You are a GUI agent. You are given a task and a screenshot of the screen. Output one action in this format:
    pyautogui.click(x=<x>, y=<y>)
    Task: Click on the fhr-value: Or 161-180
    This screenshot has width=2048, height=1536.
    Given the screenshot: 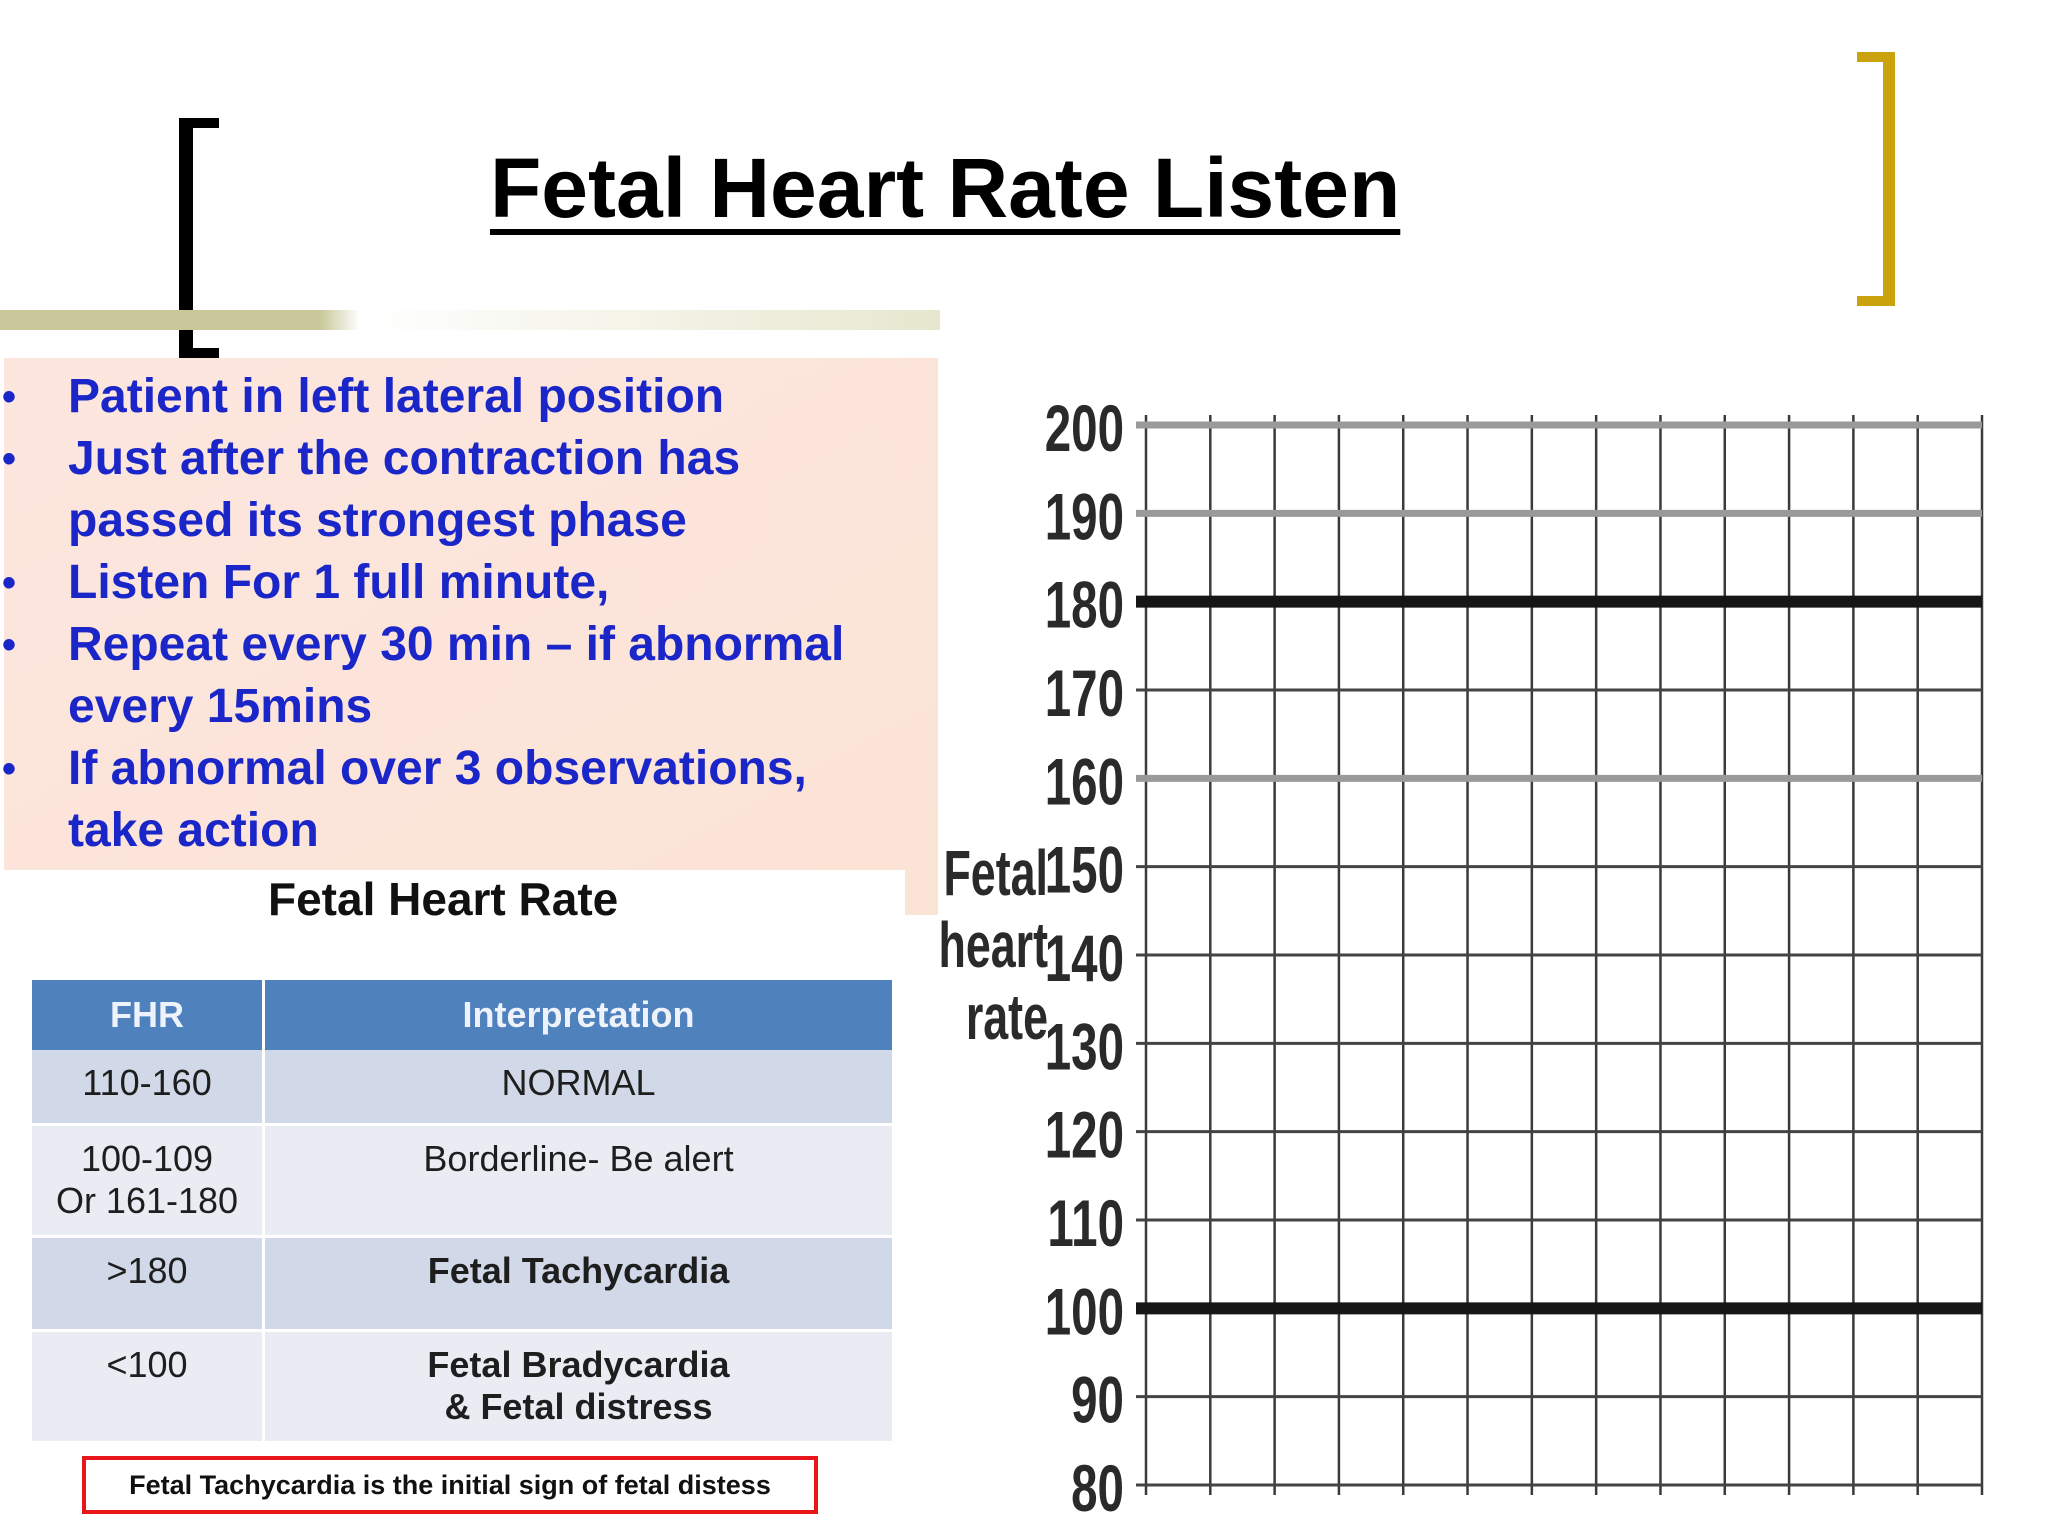 What is the action you would take?
    pyautogui.click(x=147, y=1200)
    